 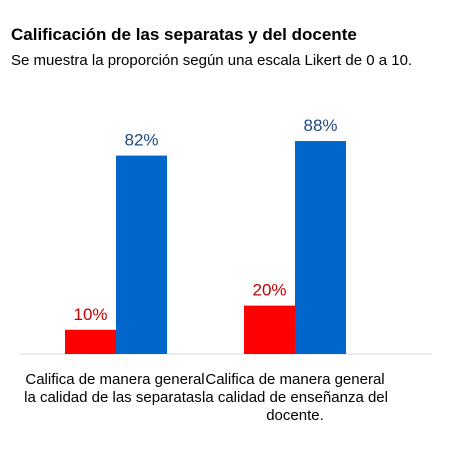 What do you see at coordinates (141, 140) in the screenshot?
I see `data-label-high-1: 82%` at bounding box center [141, 140].